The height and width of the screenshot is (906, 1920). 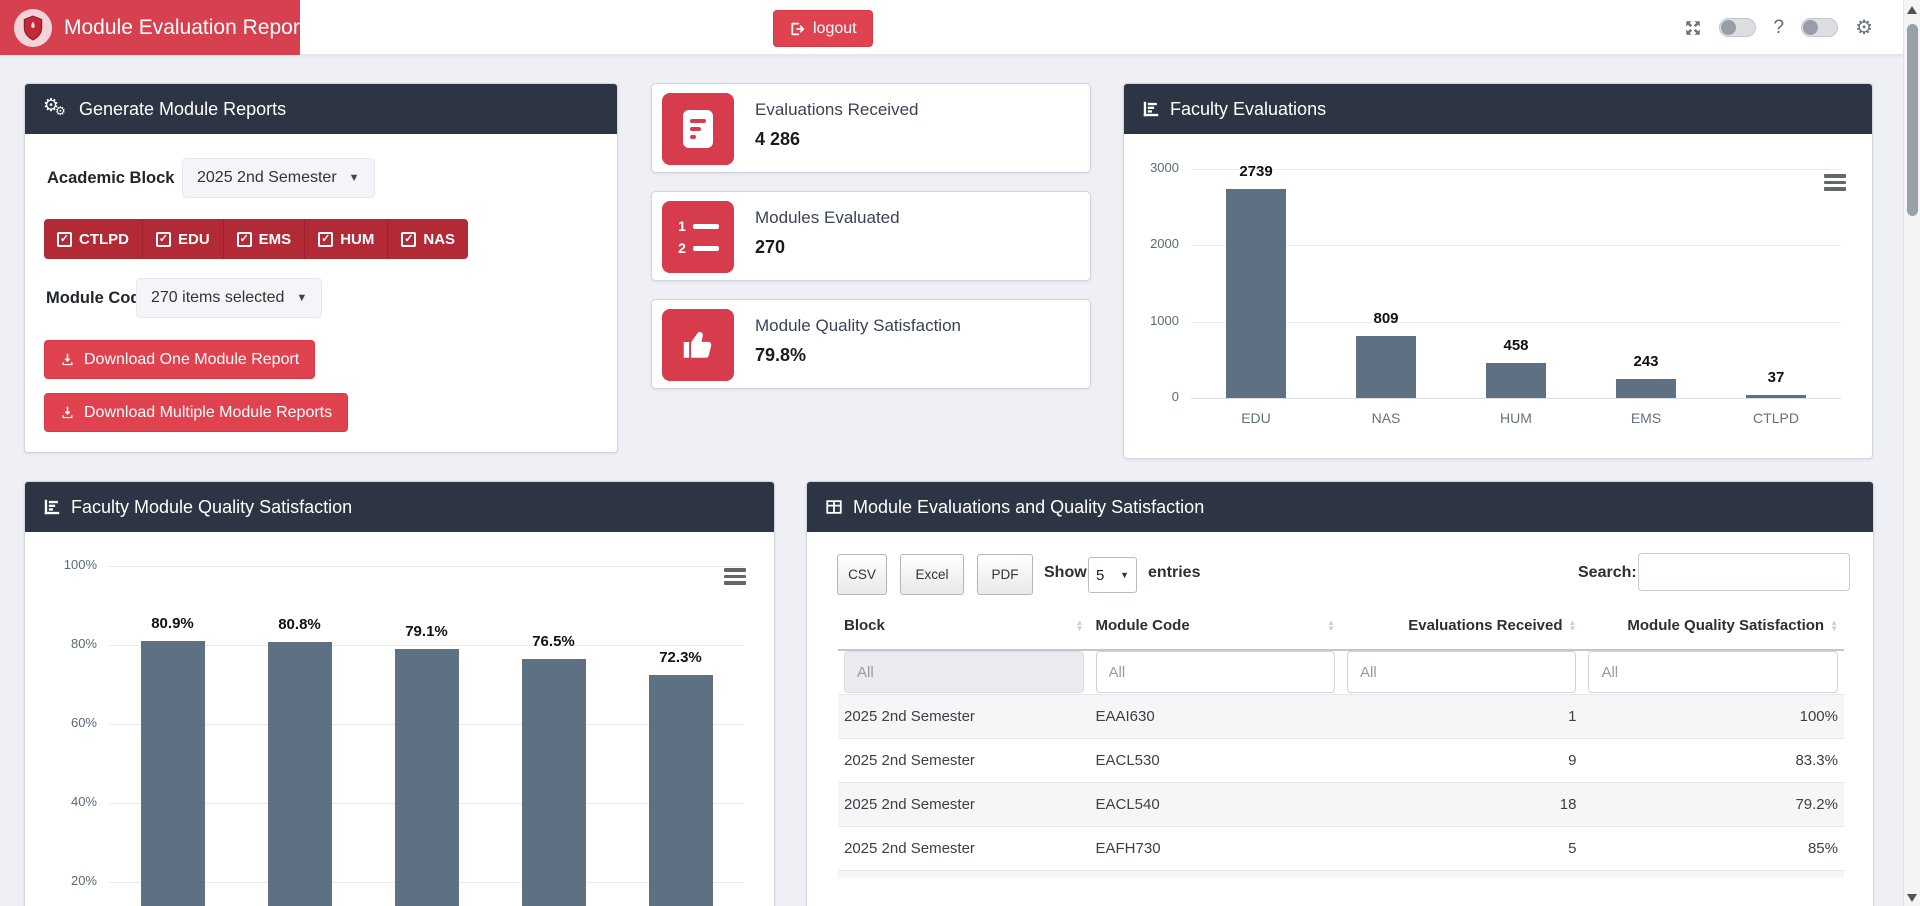 I want to click on filter-block-input, so click(x=964, y=672).